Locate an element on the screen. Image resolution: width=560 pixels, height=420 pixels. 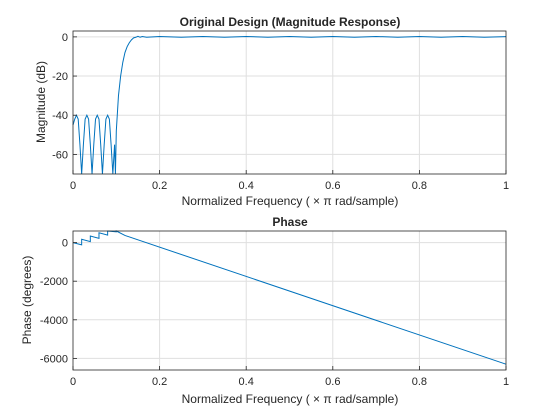
magnitude-x-axis-label: Normalized Frequency ( × π rad/sample) is located at coordinates (290, 201).